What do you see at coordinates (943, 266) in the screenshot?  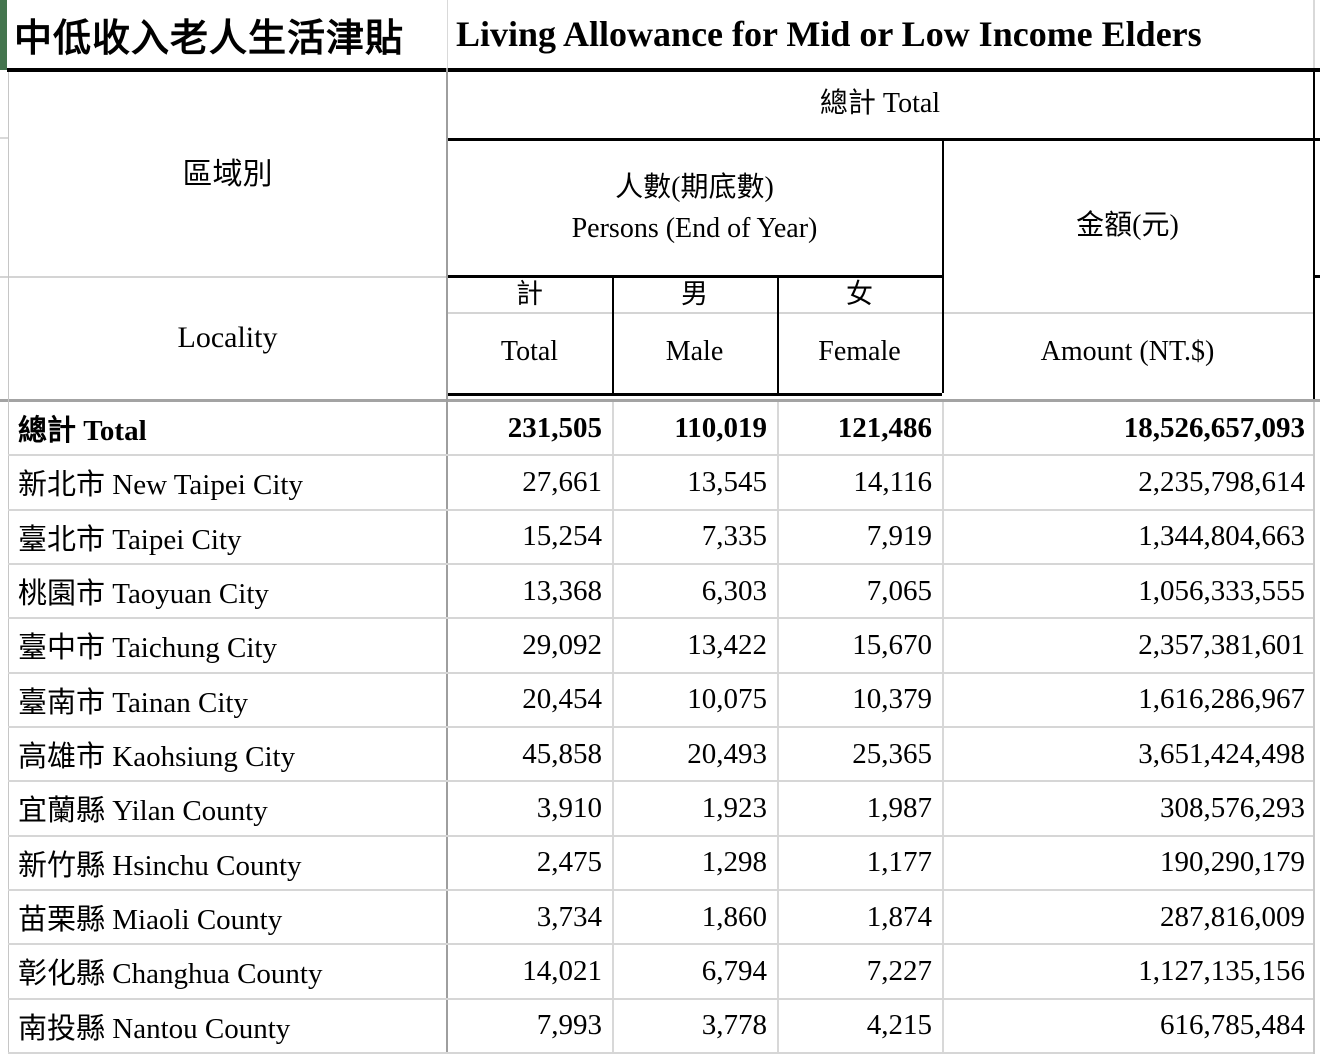 I see `header-amount-border` at bounding box center [943, 266].